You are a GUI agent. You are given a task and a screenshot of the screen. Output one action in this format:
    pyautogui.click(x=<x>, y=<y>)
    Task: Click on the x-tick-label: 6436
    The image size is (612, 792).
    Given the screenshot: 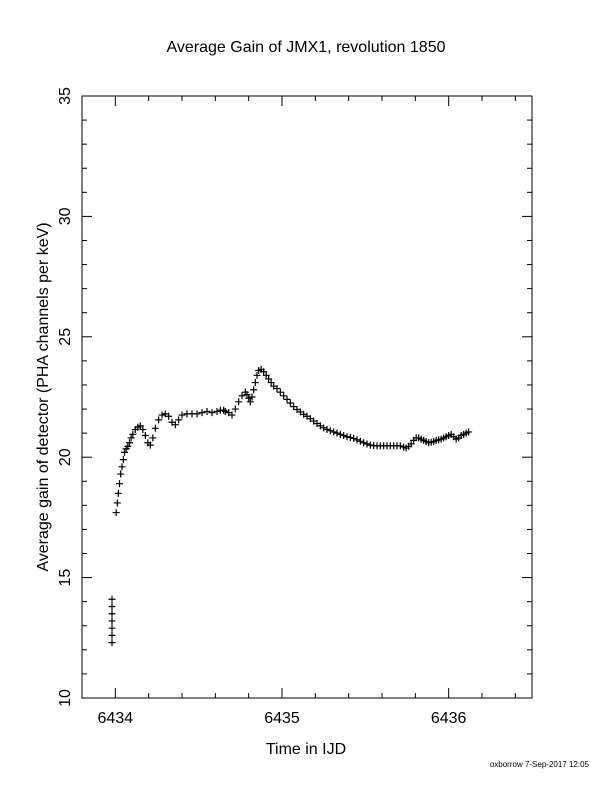 What is the action you would take?
    pyautogui.click(x=449, y=718)
    